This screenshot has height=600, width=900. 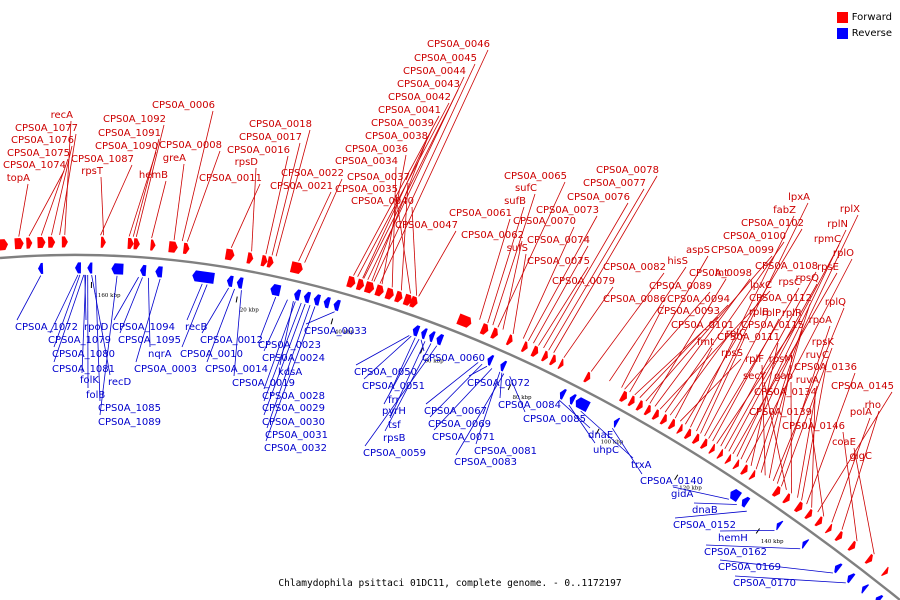 What do you see at coordinates (190, 145) in the screenshot?
I see `forward-gene-label: CPS0A_0008` at bounding box center [190, 145].